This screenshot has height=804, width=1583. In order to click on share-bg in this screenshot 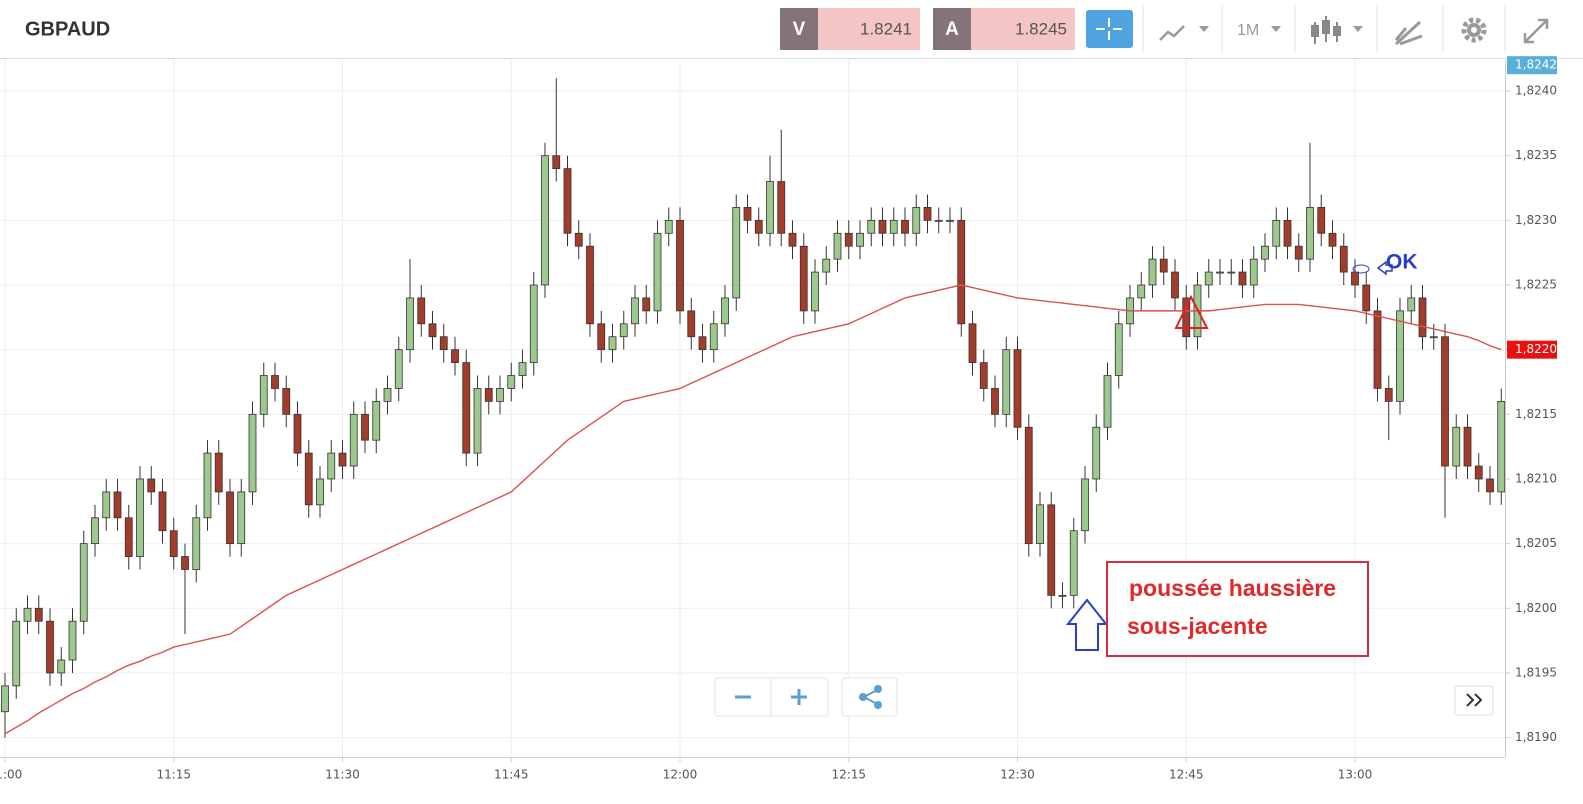, I will do `click(869, 697)`.